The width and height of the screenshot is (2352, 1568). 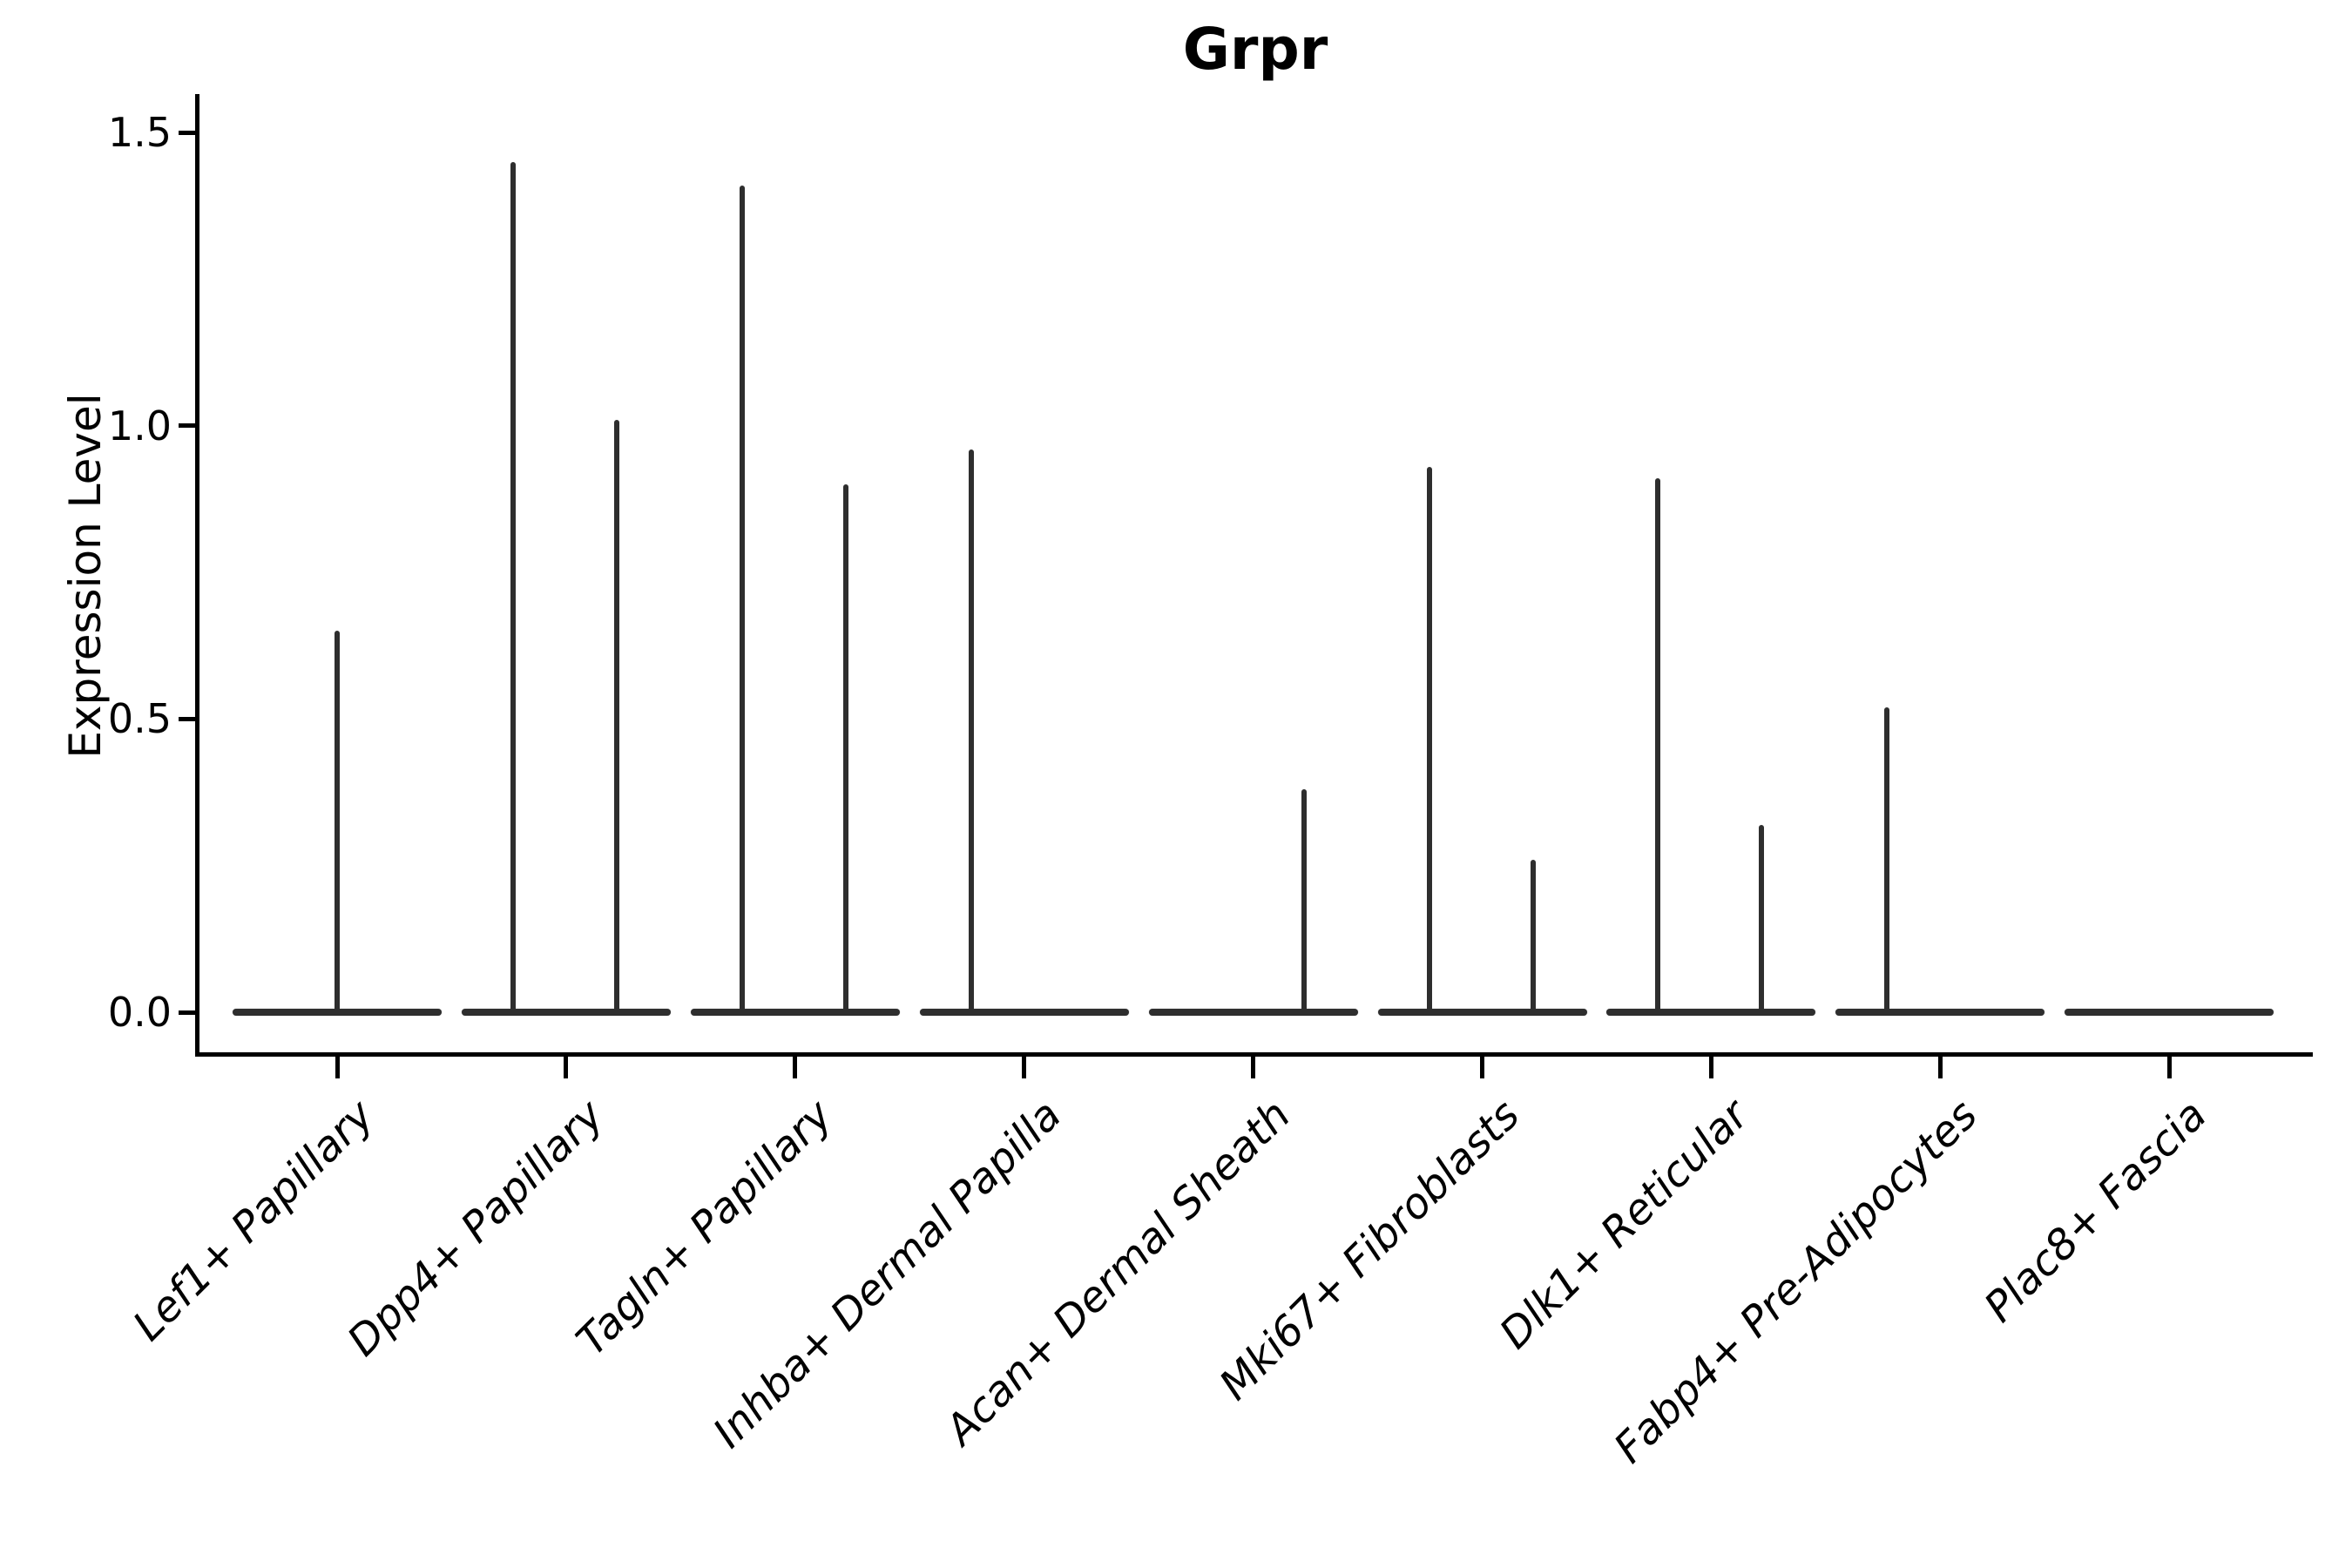 I want to click on y-tick-mark-1.5, so click(x=188, y=132).